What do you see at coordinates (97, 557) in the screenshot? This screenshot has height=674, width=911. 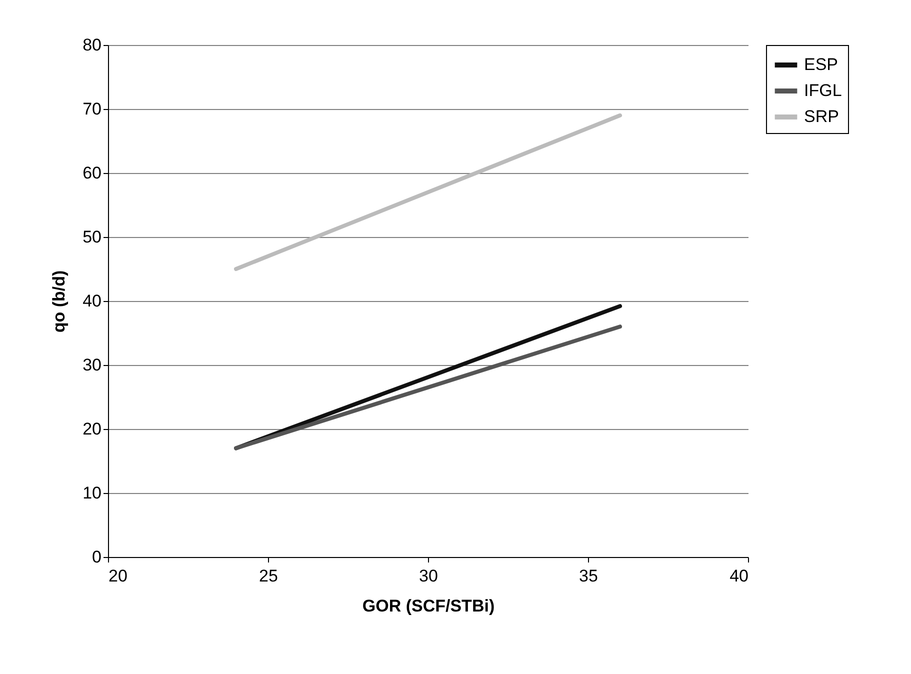 I see `y-tick-label: 0` at bounding box center [97, 557].